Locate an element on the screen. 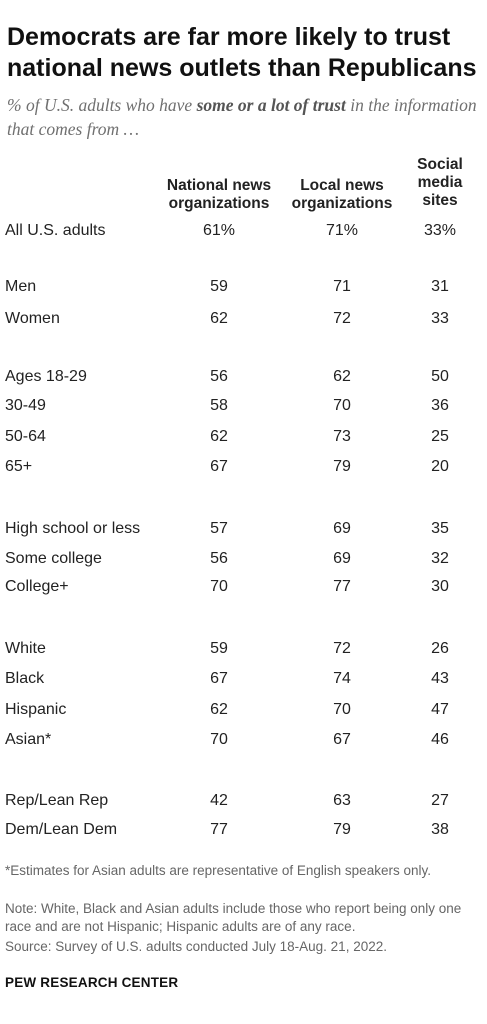 The height and width of the screenshot is (1024, 487). subtitle-text: % of U.S. adults who have is located at coordinates (102, 105).